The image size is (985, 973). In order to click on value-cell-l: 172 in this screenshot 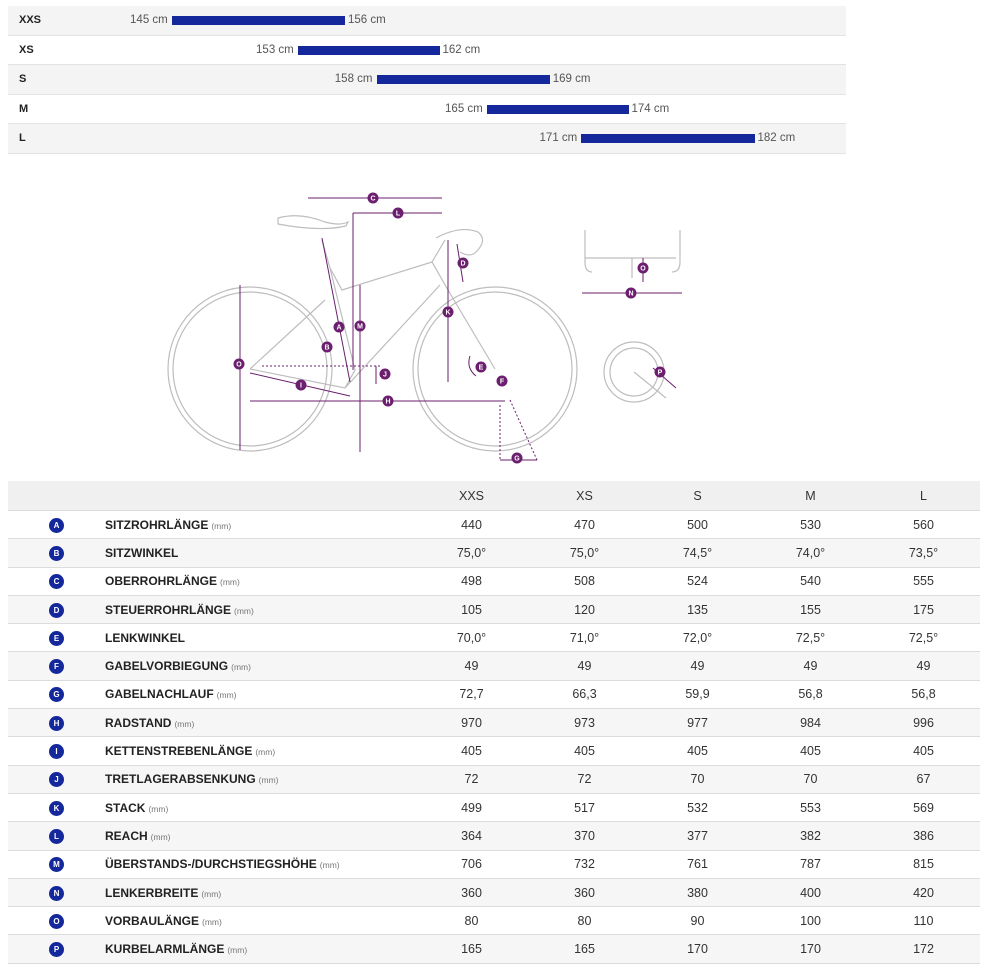, I will do `click(923, 949)`.